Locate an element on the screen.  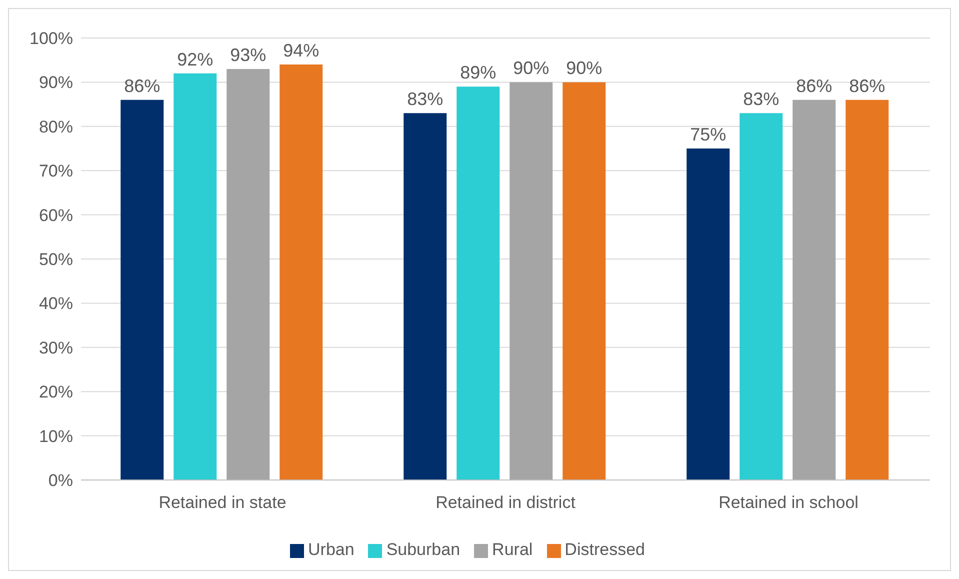
y-tick-label: 100% is located at coordinates (51, 38).